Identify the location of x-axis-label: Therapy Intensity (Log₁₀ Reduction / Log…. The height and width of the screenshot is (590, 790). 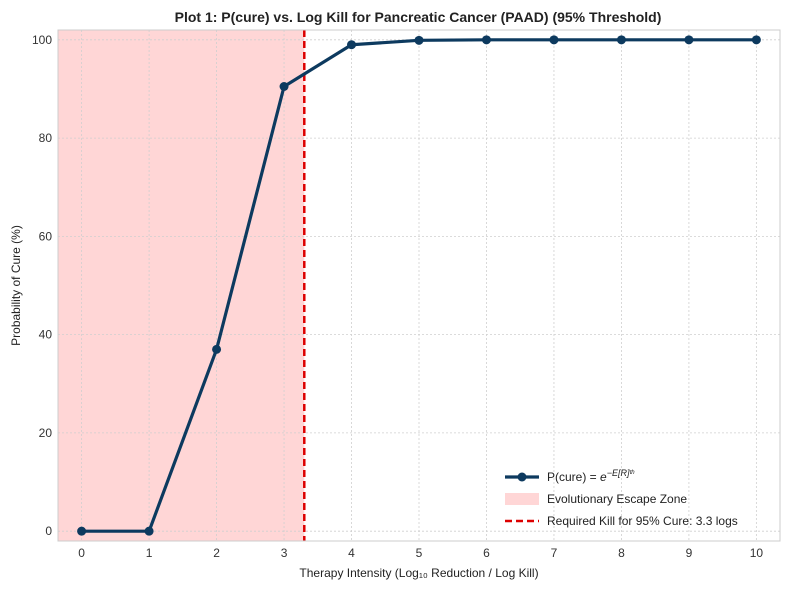
(418, 573).